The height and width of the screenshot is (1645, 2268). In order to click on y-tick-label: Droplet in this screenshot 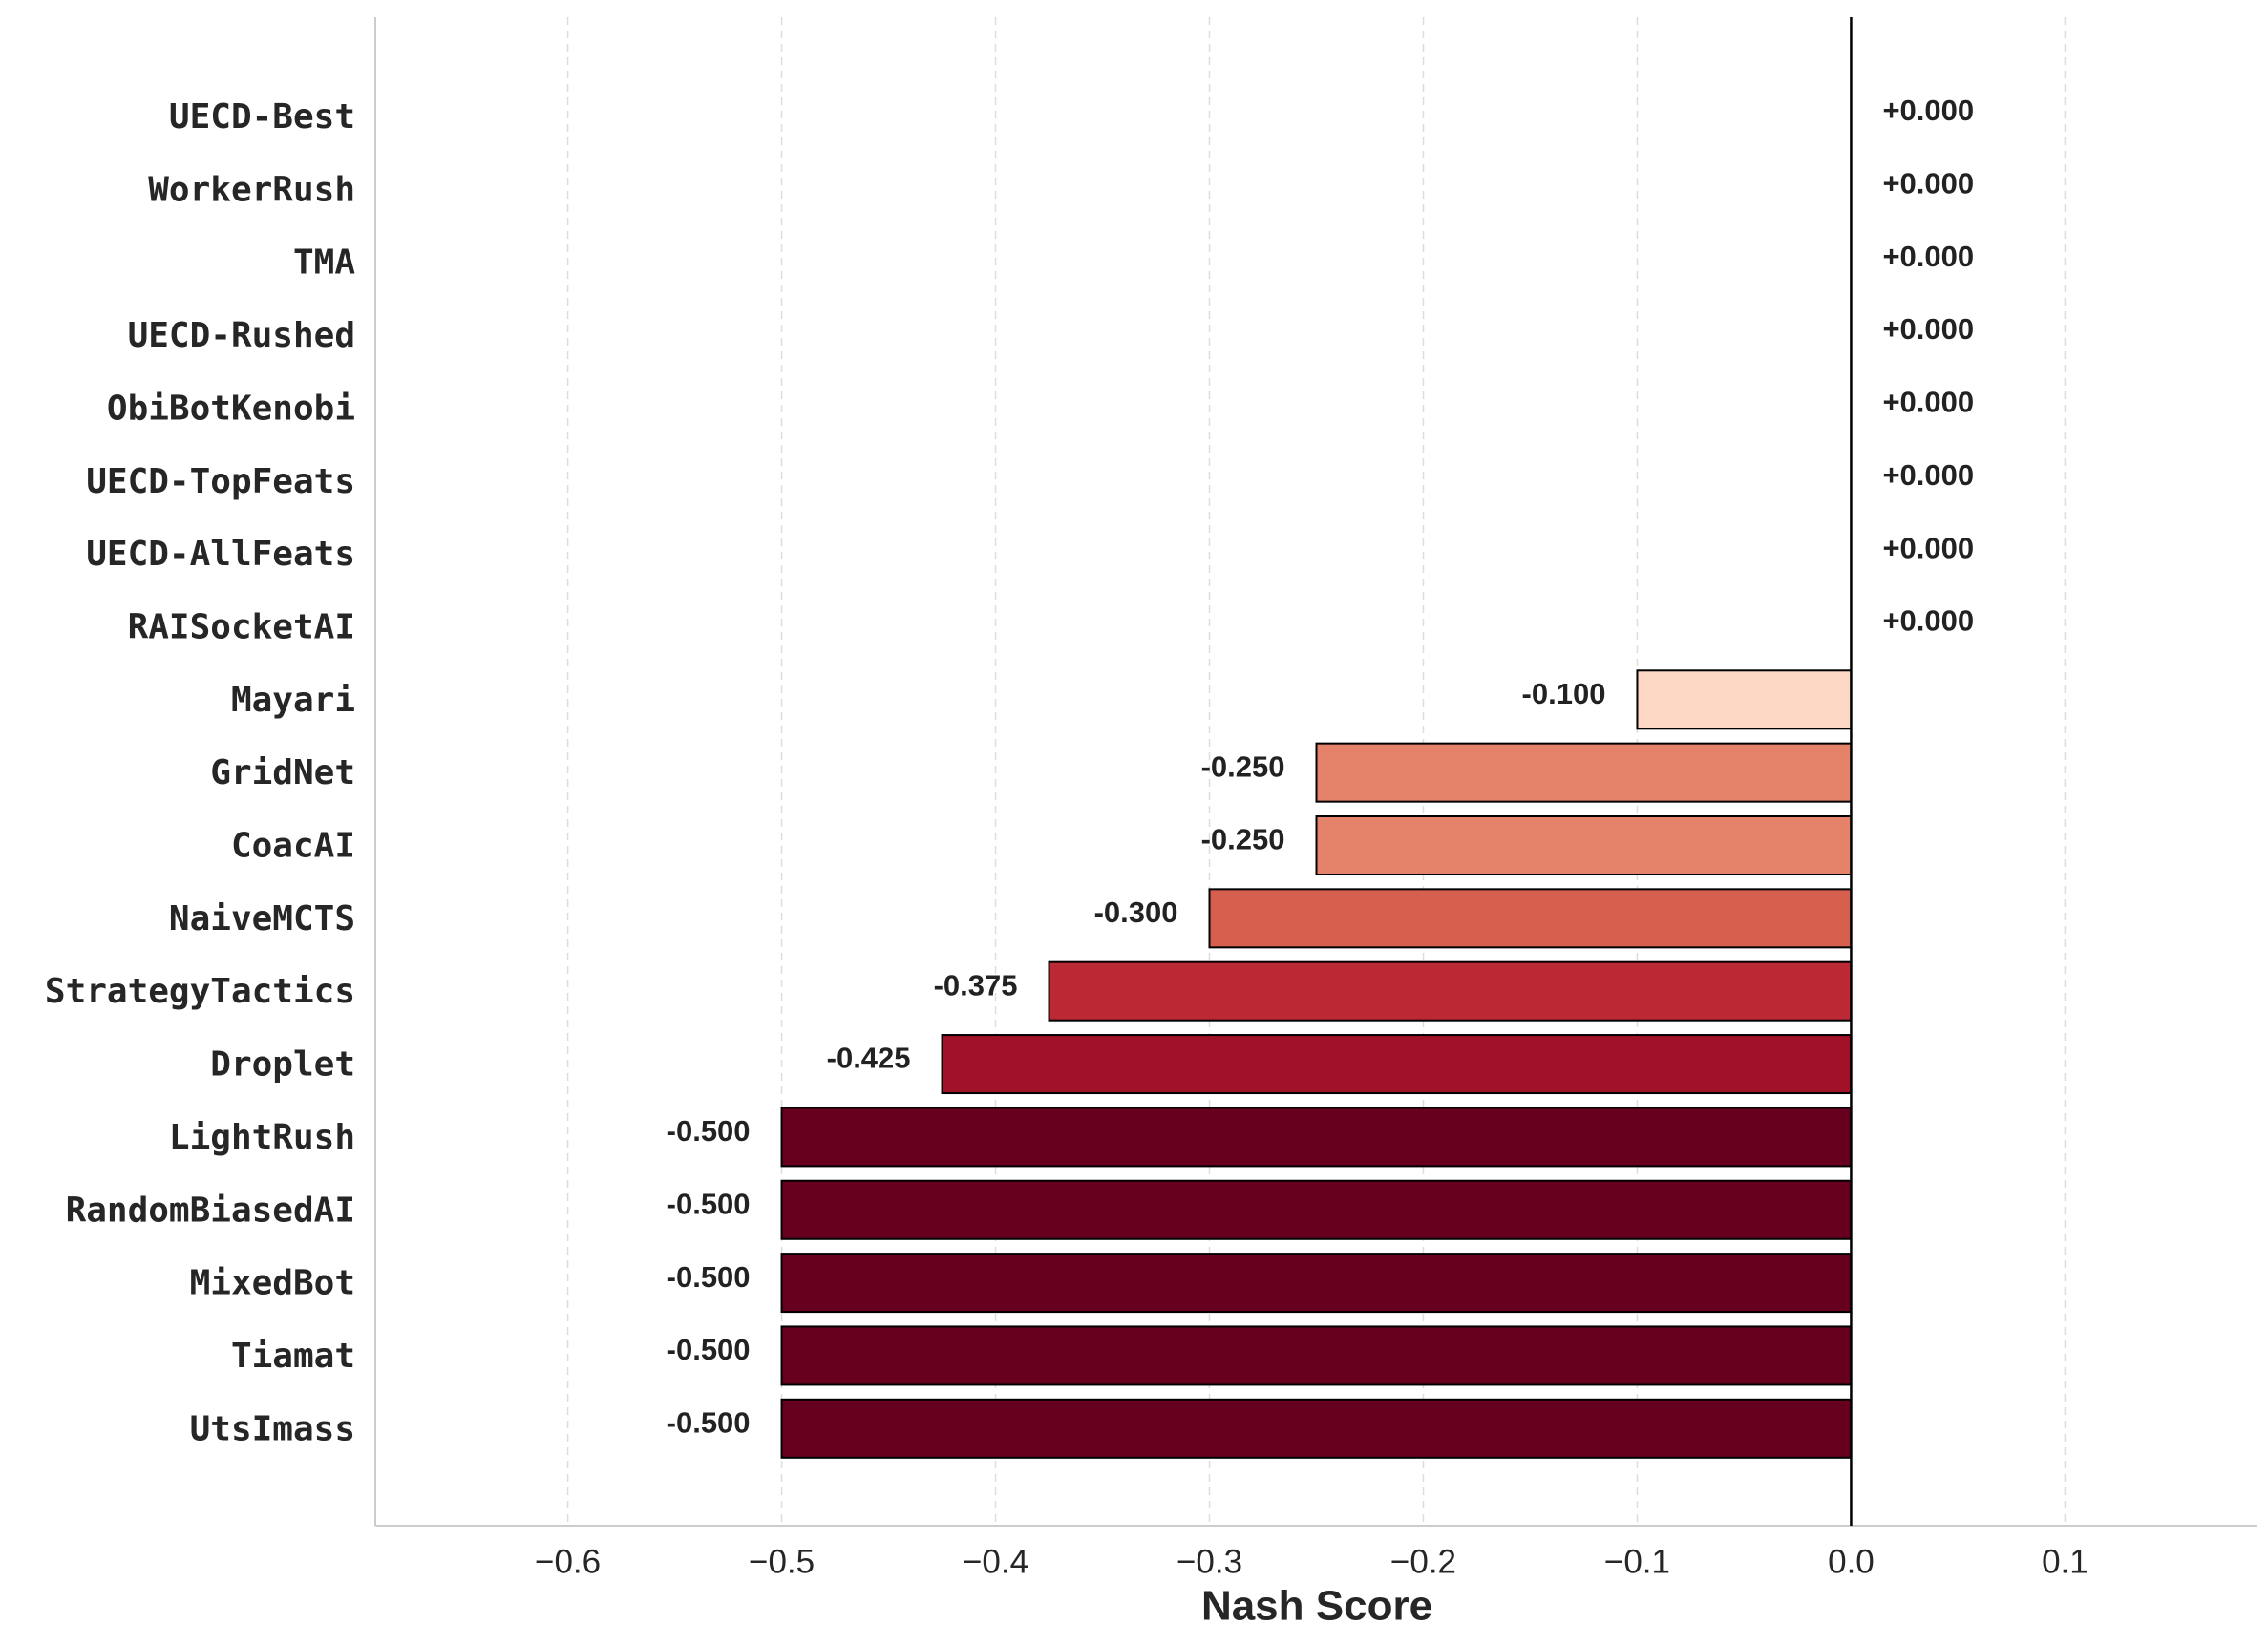, I will do `click(282, 1065)`.